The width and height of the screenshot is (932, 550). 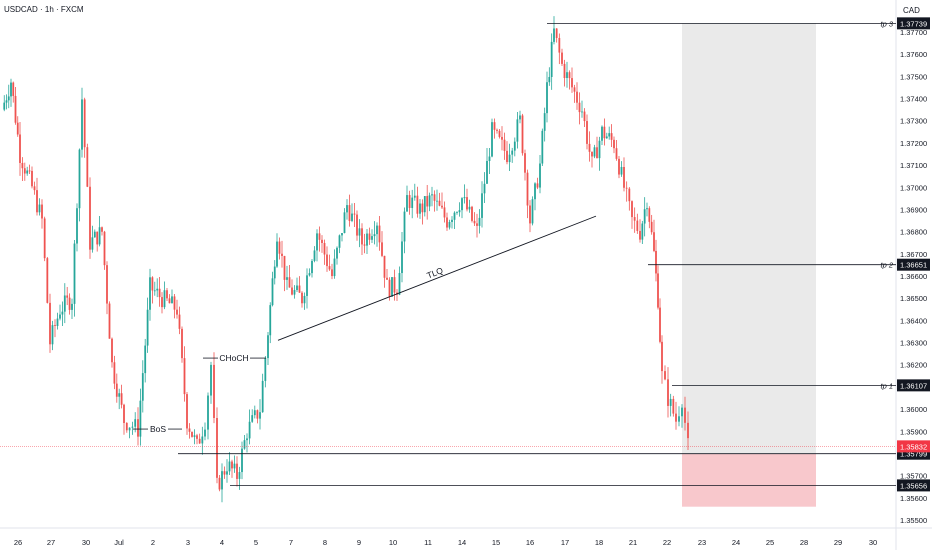 I want to click on price-tick-label: 1.35600, so click(x=913, y=498).